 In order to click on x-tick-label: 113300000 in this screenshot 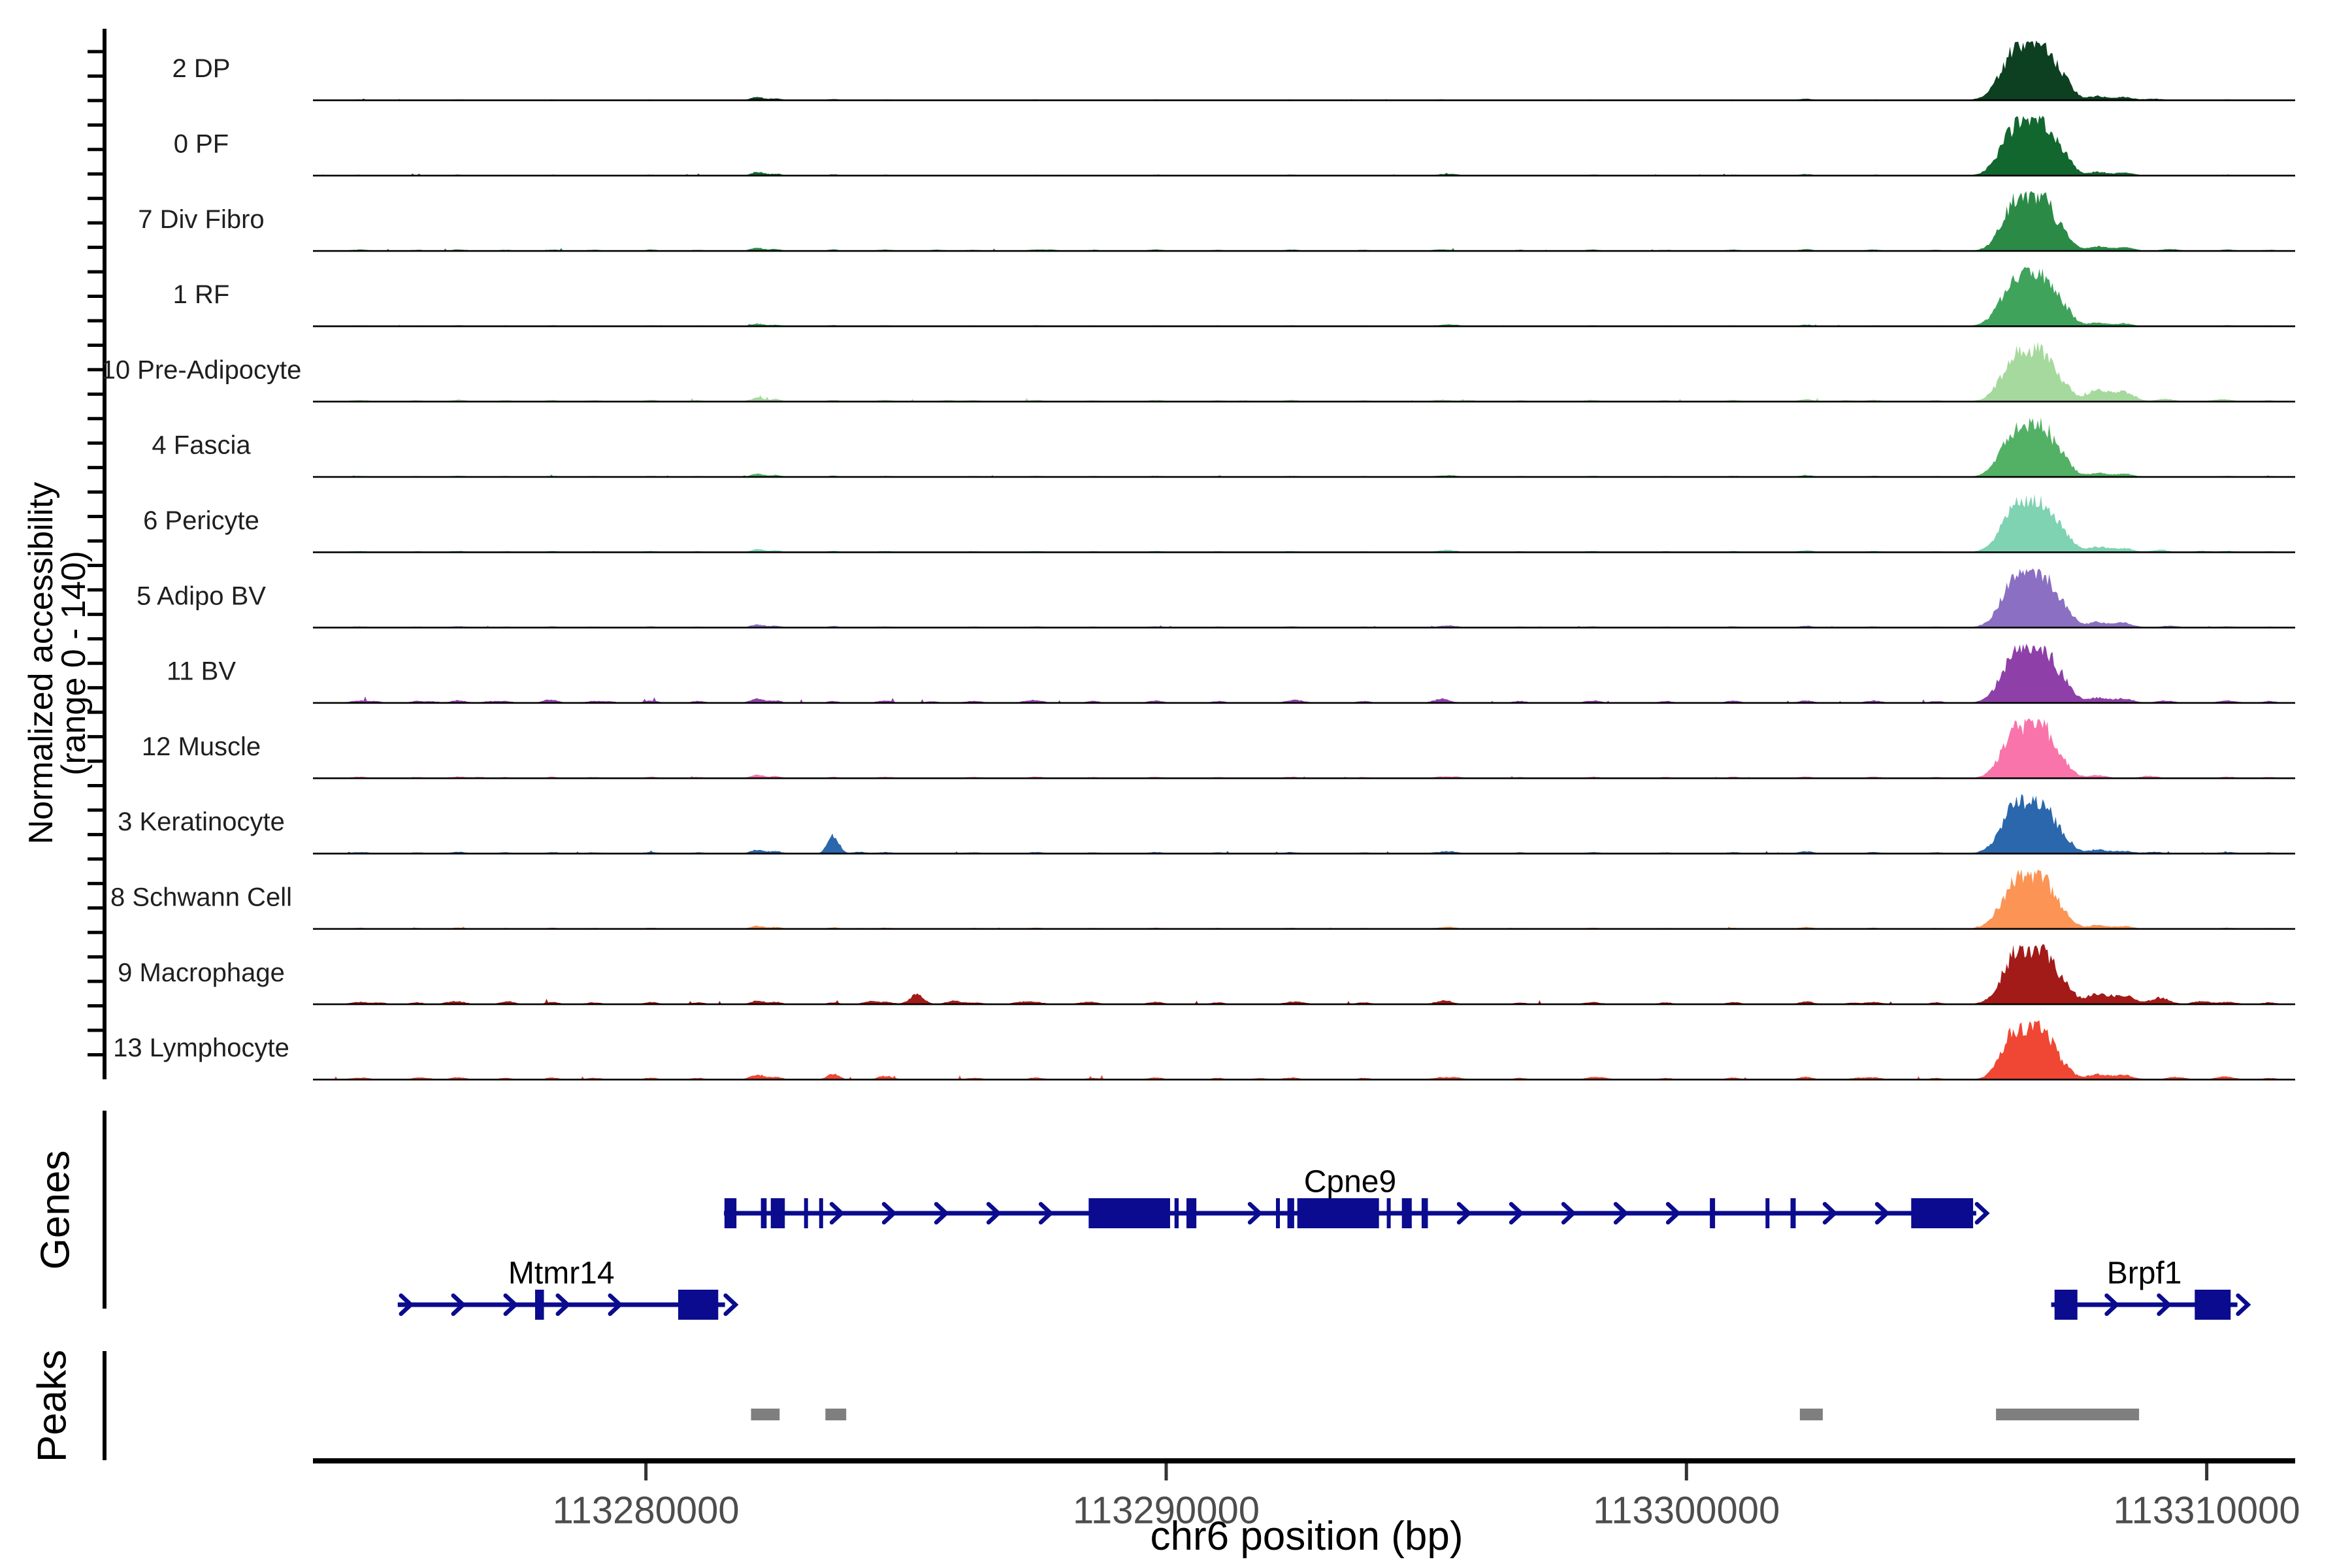, I will do `click(1686, 1511)`.